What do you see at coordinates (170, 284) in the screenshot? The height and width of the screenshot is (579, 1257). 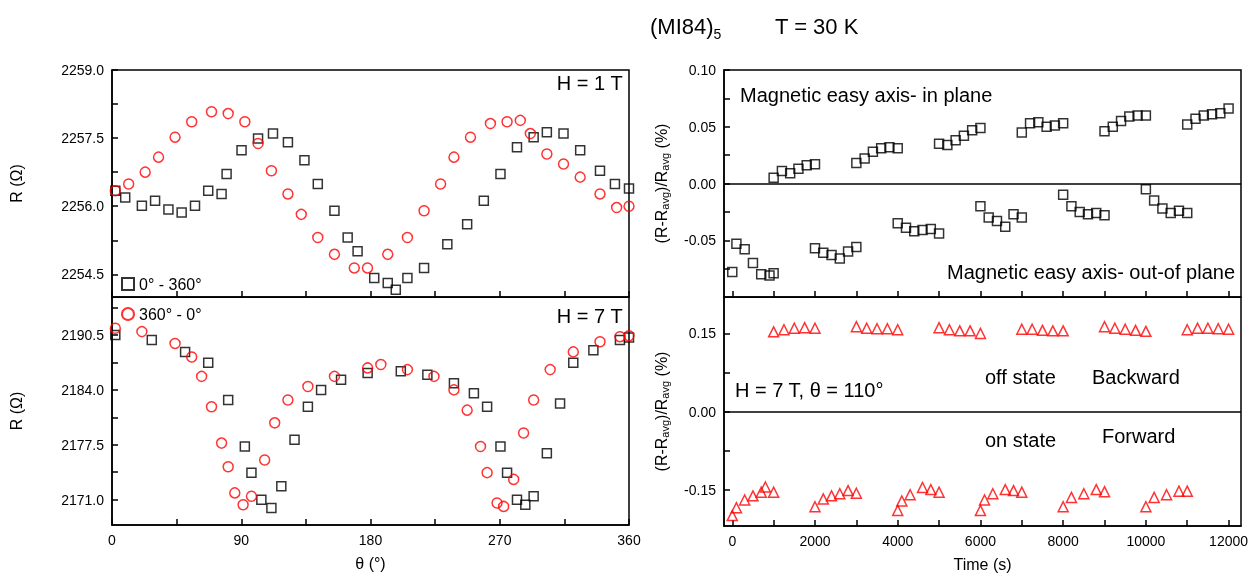 I see `legend-label: 0° - 360°` at bounding box center [170, 284].